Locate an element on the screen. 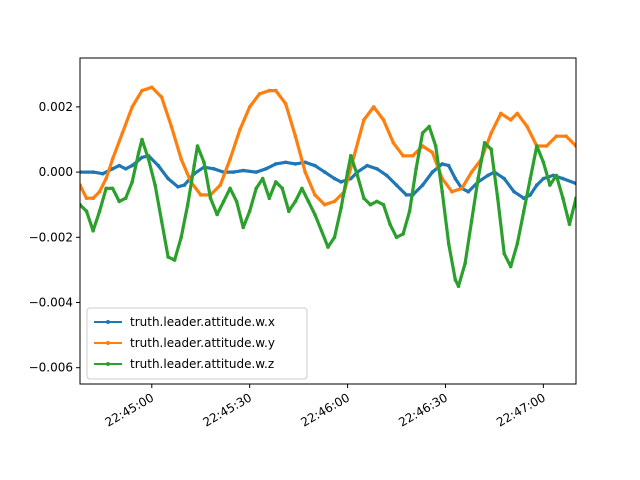 The width and height of the screenshot is (640, 480). y-tick-label: −0.006 is located at coordinates (51, 368).